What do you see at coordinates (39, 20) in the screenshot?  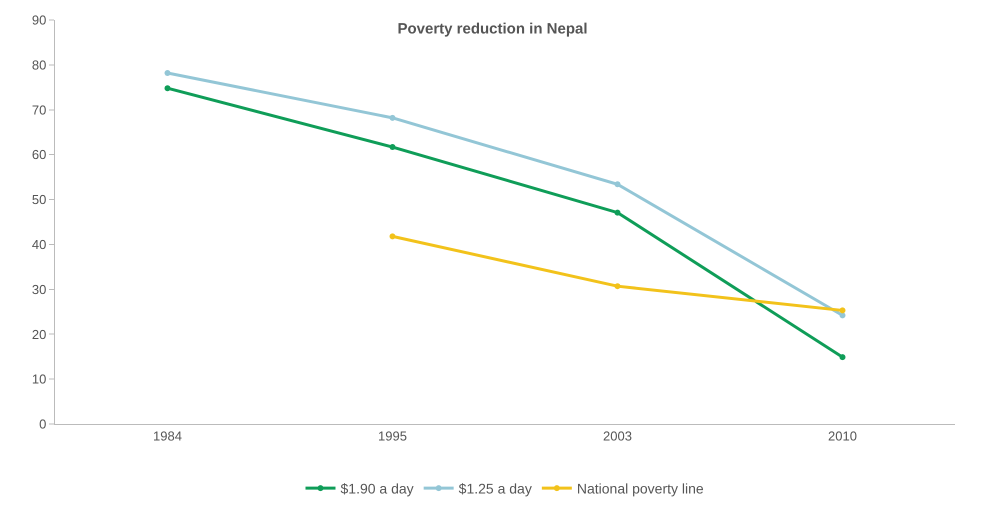 I see `y-tick-label: 90` at bounding box center [39, 20].